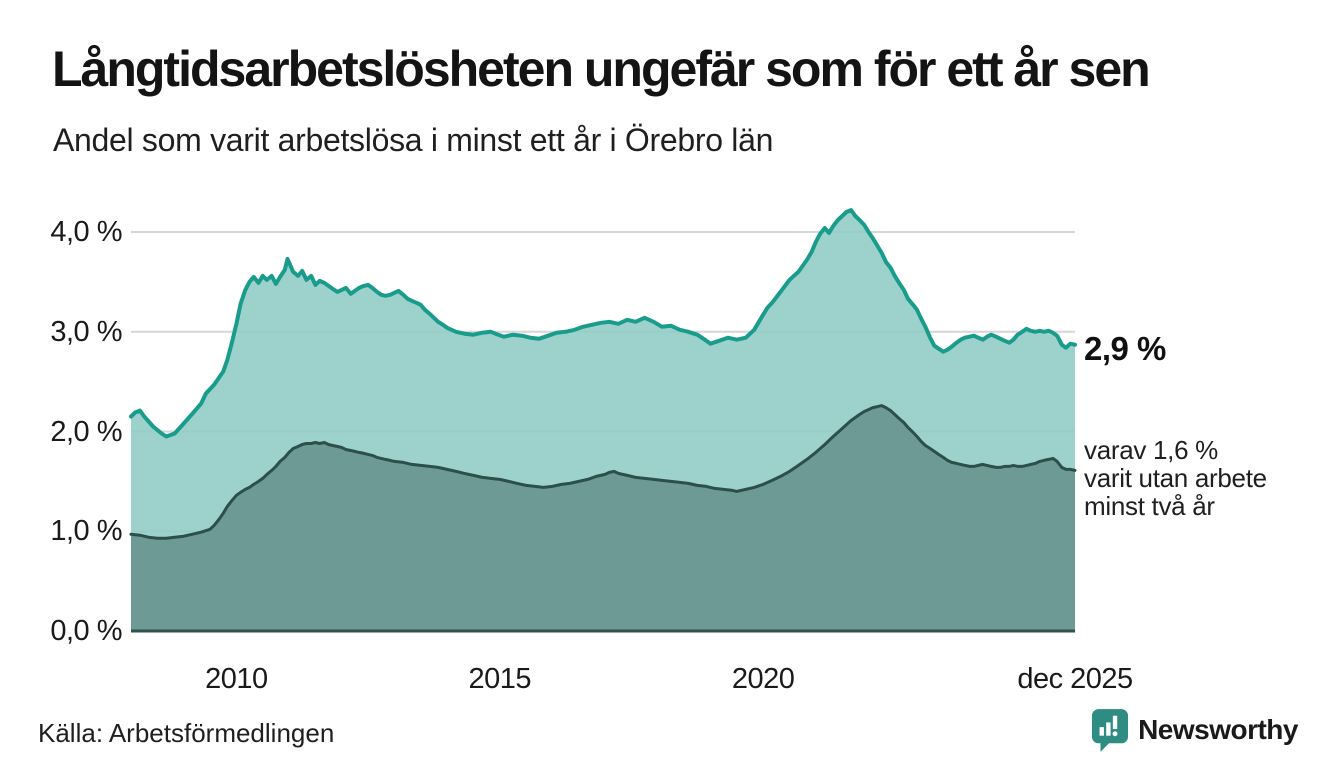  I want to click on source-credit: Källa: Arbetsförmedlingen, so click(186, 733).